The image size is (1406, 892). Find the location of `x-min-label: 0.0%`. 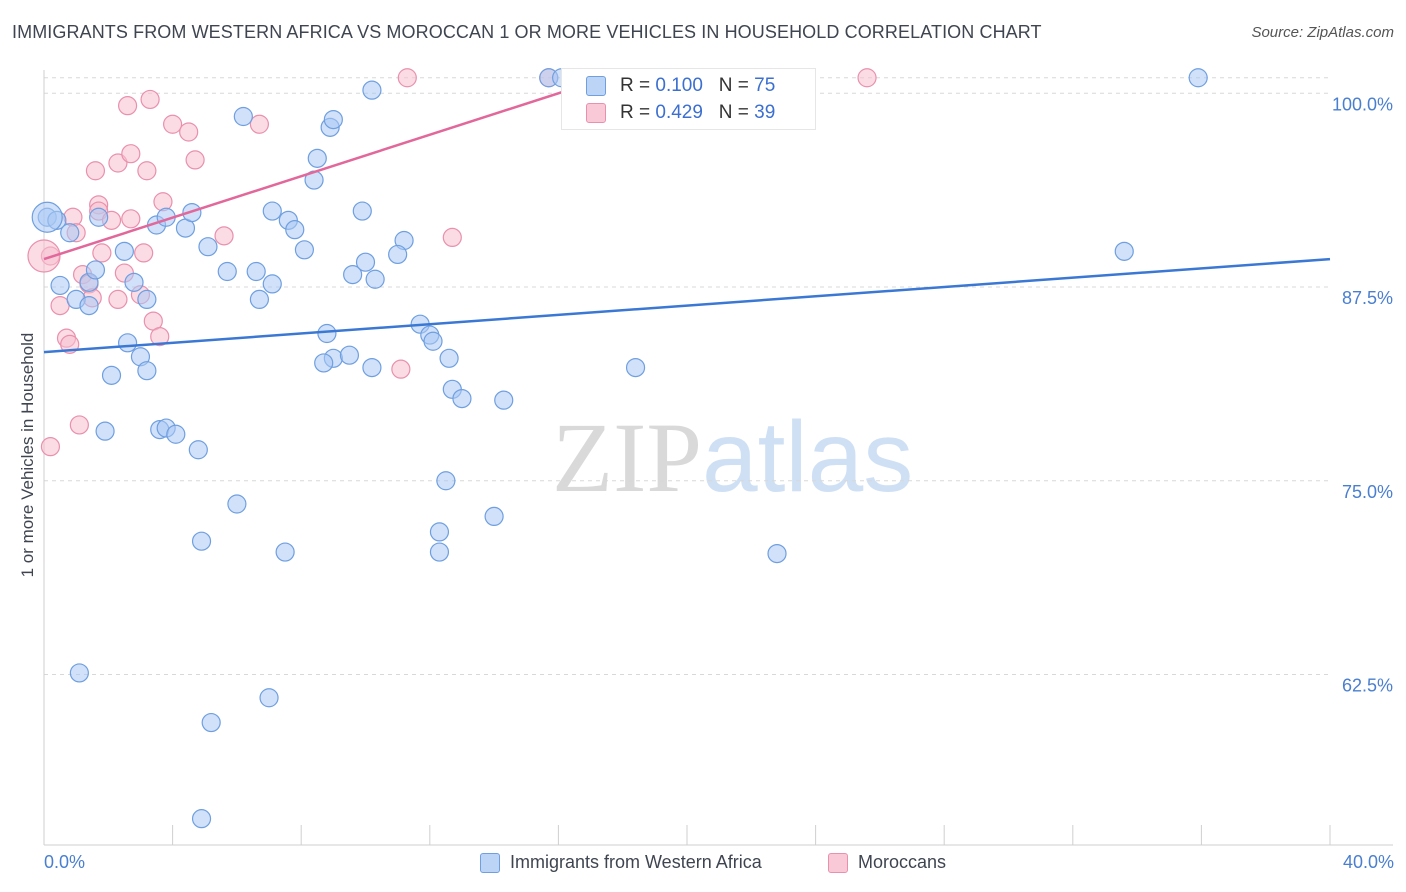

x-min-label: 0.0% is located at coordinates (65, 862).